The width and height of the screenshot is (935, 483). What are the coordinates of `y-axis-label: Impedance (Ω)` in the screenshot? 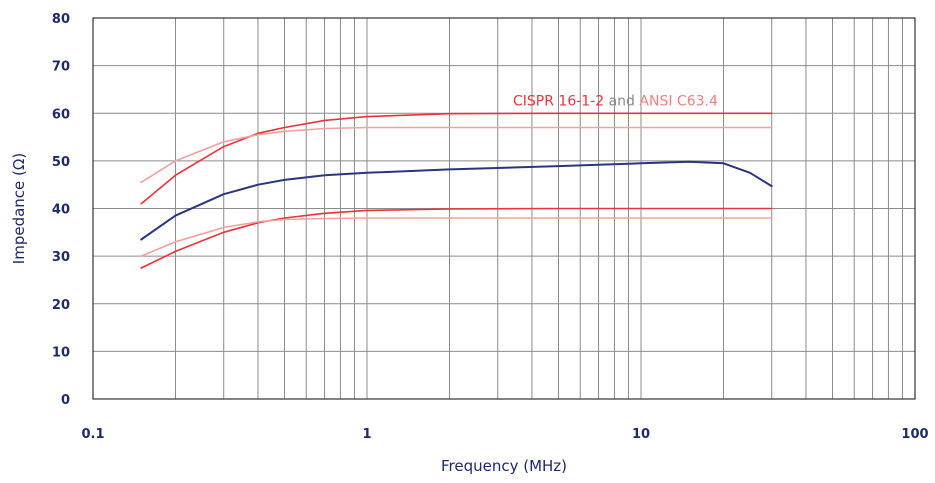 It's located at (19, 208).